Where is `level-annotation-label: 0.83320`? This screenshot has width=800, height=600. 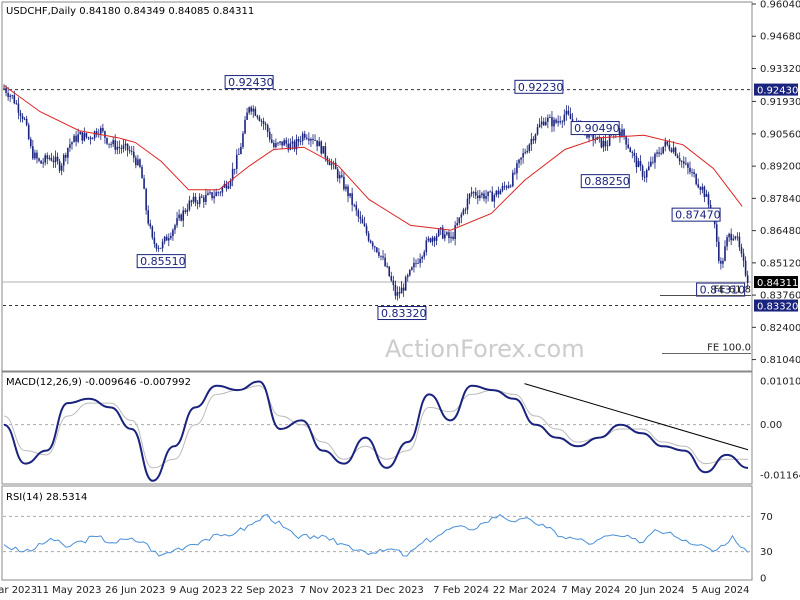 level-annotation-label: 0.83320 is located at coordinates (404, 313).